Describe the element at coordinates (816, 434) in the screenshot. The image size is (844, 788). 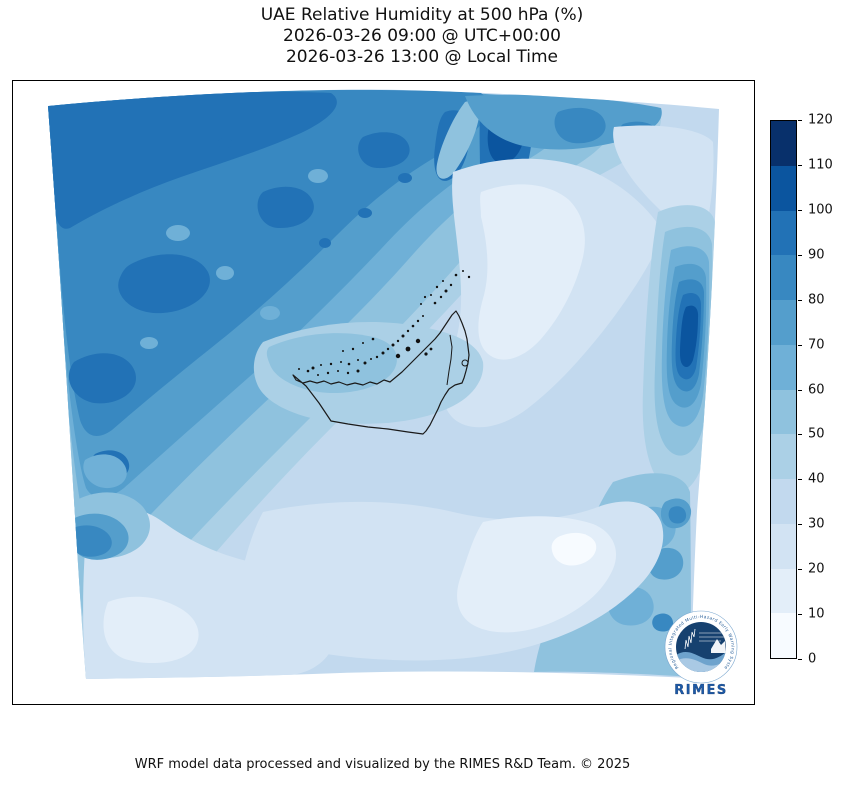
I see `colorbar-tick-label: 50` at that location.